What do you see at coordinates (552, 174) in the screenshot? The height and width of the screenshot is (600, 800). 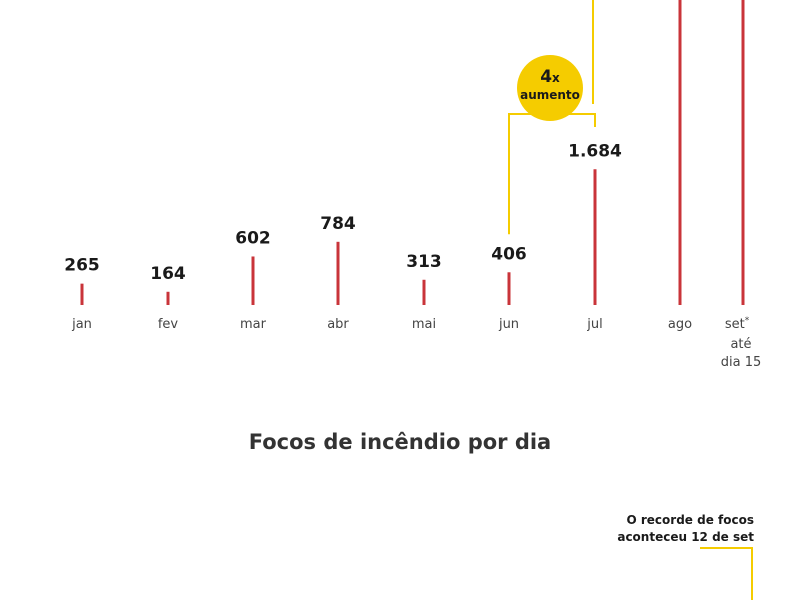 I see `comparison-bracket` at bounding box center [552, 174].